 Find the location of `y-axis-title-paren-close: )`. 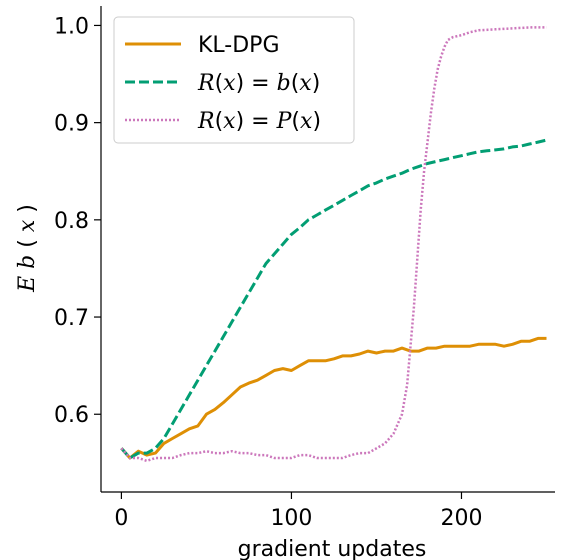

y-axis-title-paren-close: ) is located at coordinates (27, 208).